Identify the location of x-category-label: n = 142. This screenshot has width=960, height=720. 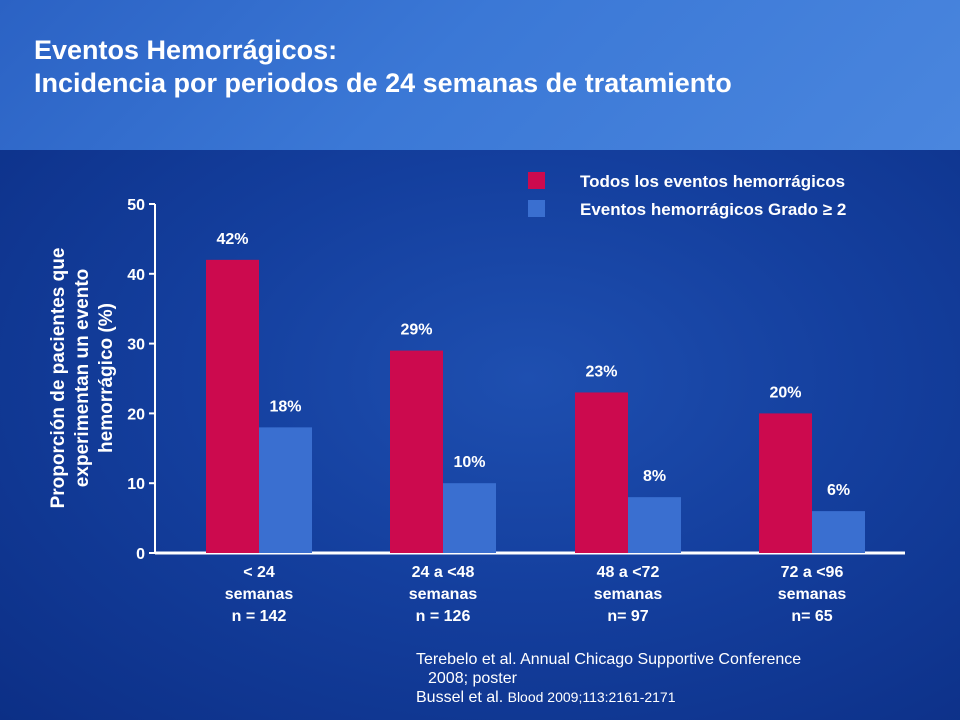
(259, 616).